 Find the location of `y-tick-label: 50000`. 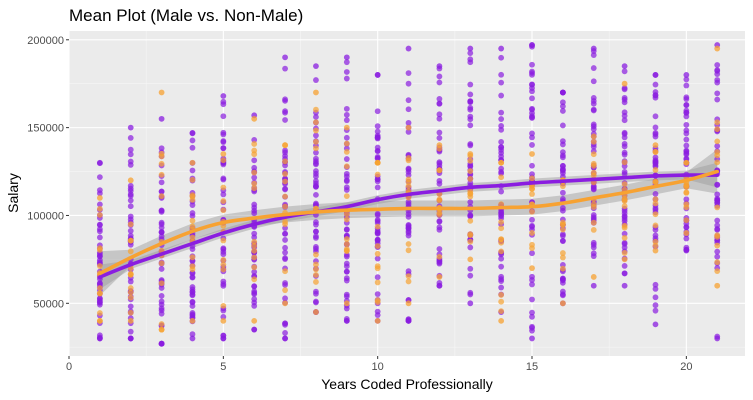

y-tick-label: 50000 is located at coordinates (48, 304).